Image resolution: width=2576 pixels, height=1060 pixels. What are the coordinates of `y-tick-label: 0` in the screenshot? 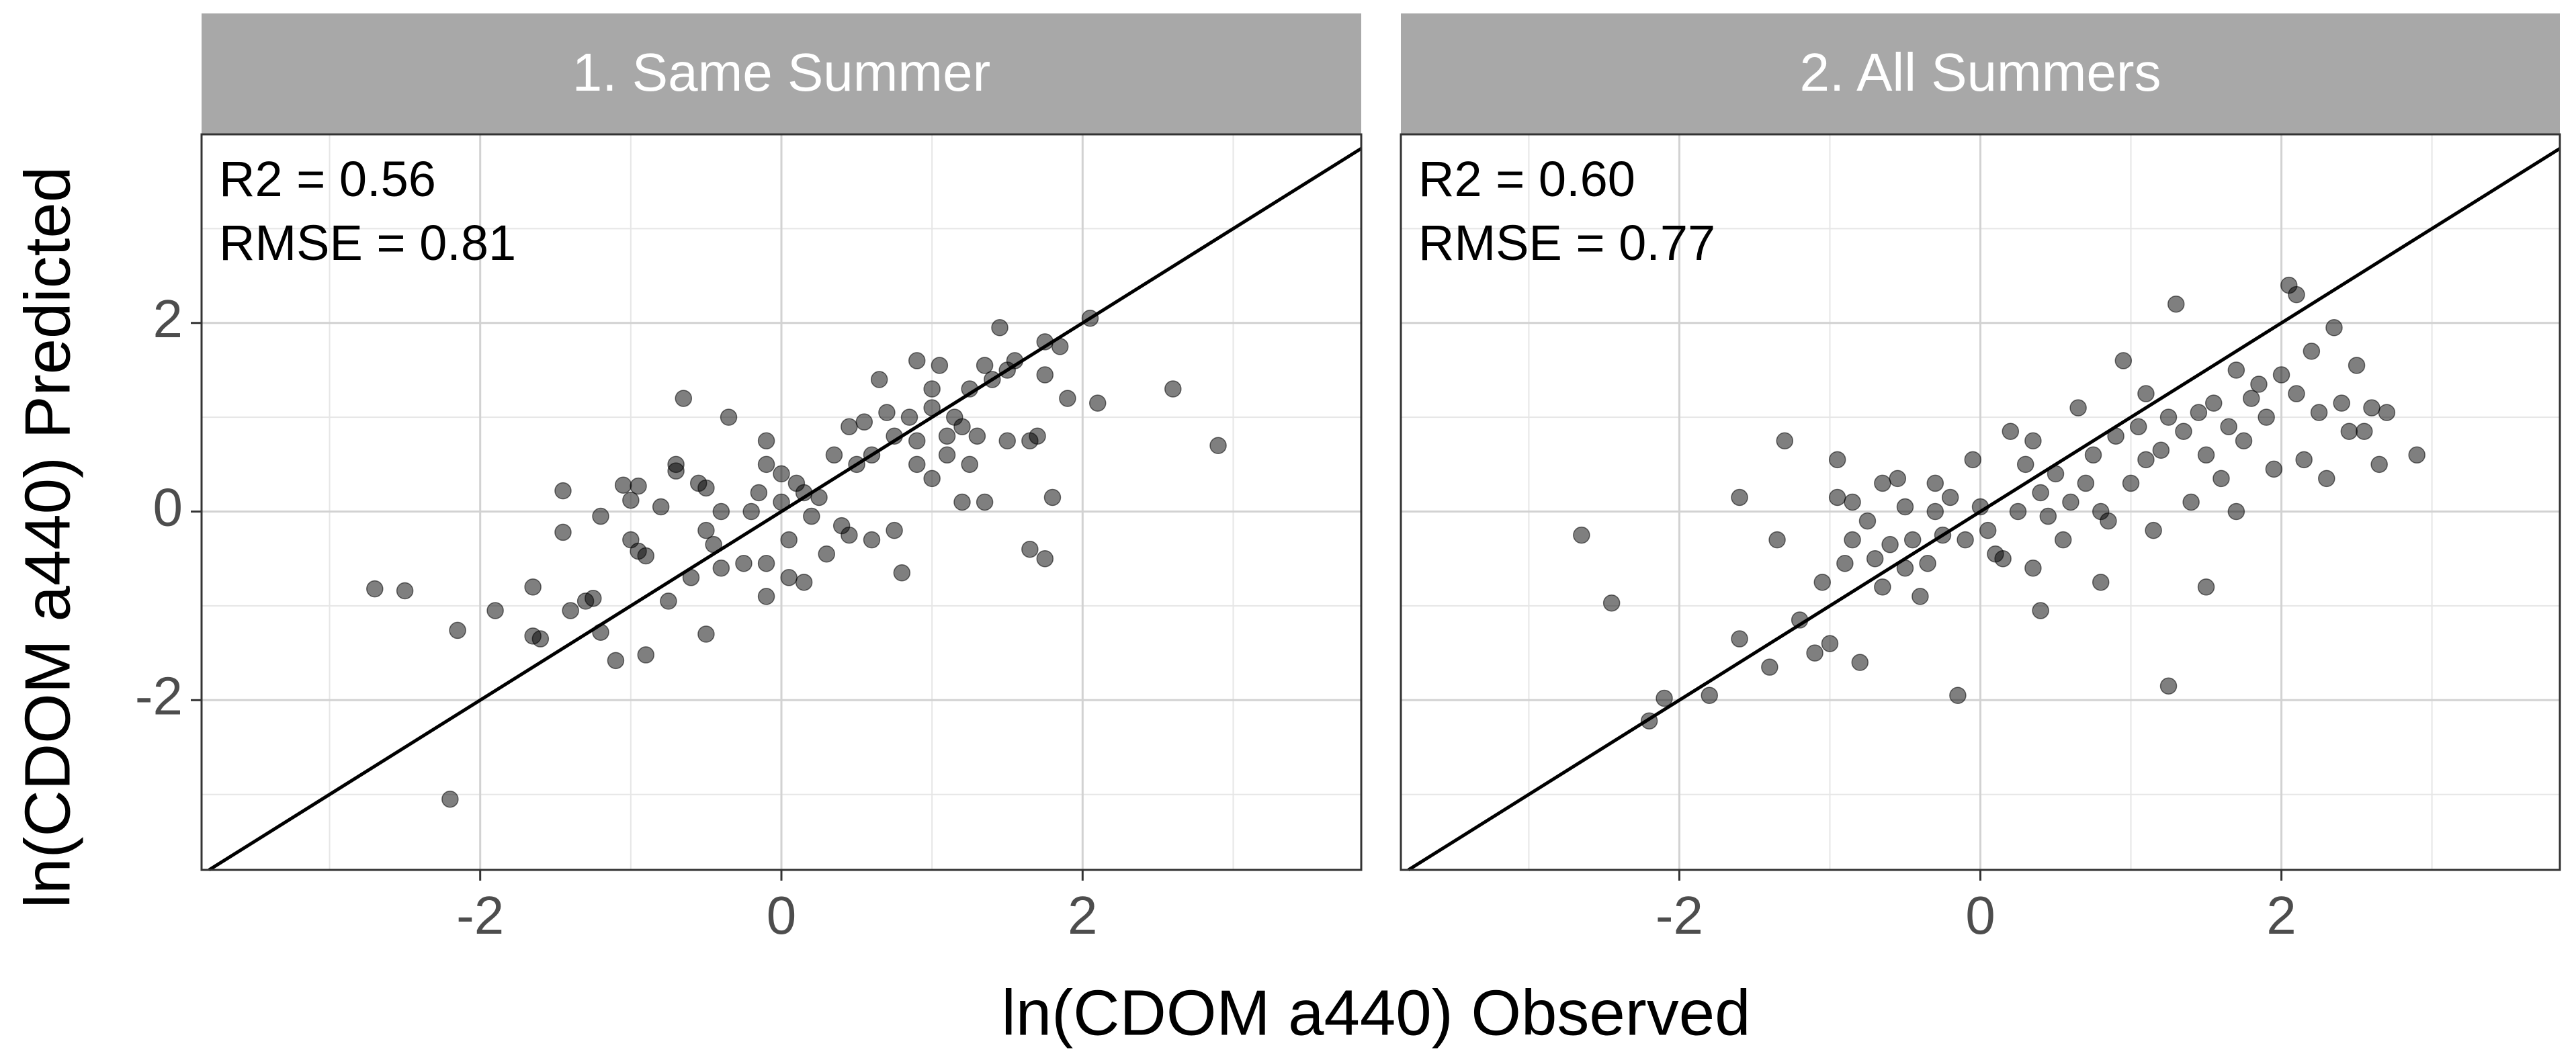 It's located at (168, 508).